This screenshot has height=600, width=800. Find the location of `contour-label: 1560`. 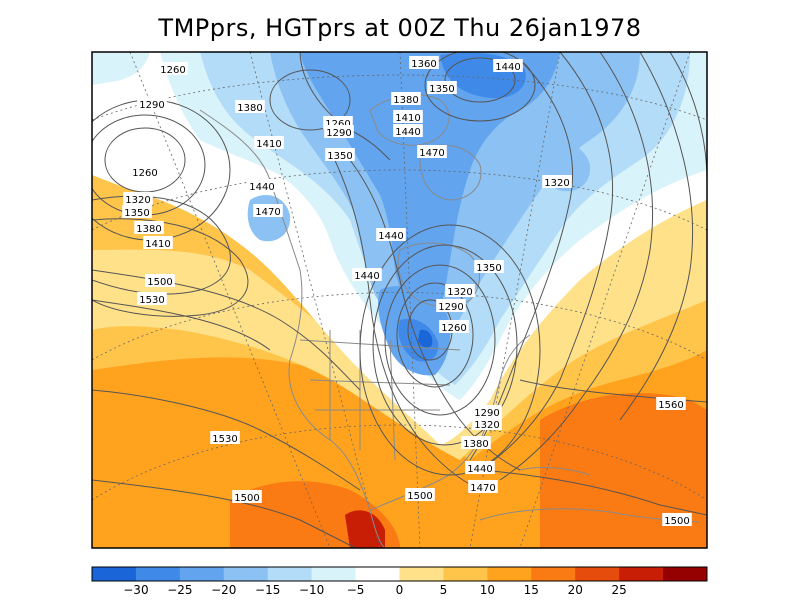

contour-label: 1560 is located at coordinates (670, 405).